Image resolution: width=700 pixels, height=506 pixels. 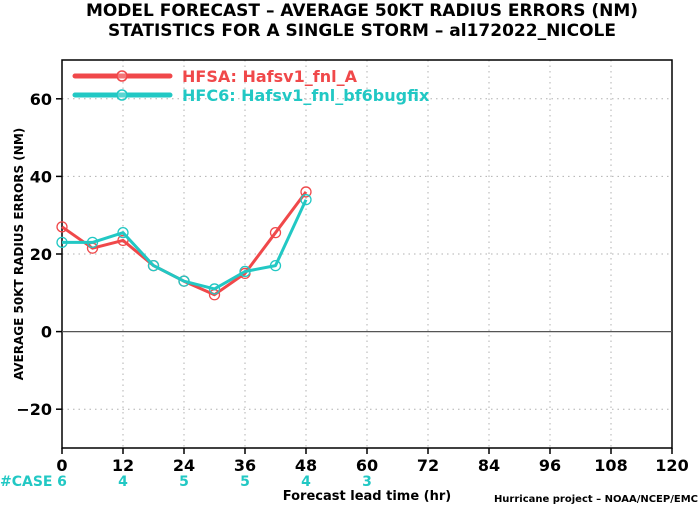 I want to click on y-tick-label: 60, so click(x=41, y=99).